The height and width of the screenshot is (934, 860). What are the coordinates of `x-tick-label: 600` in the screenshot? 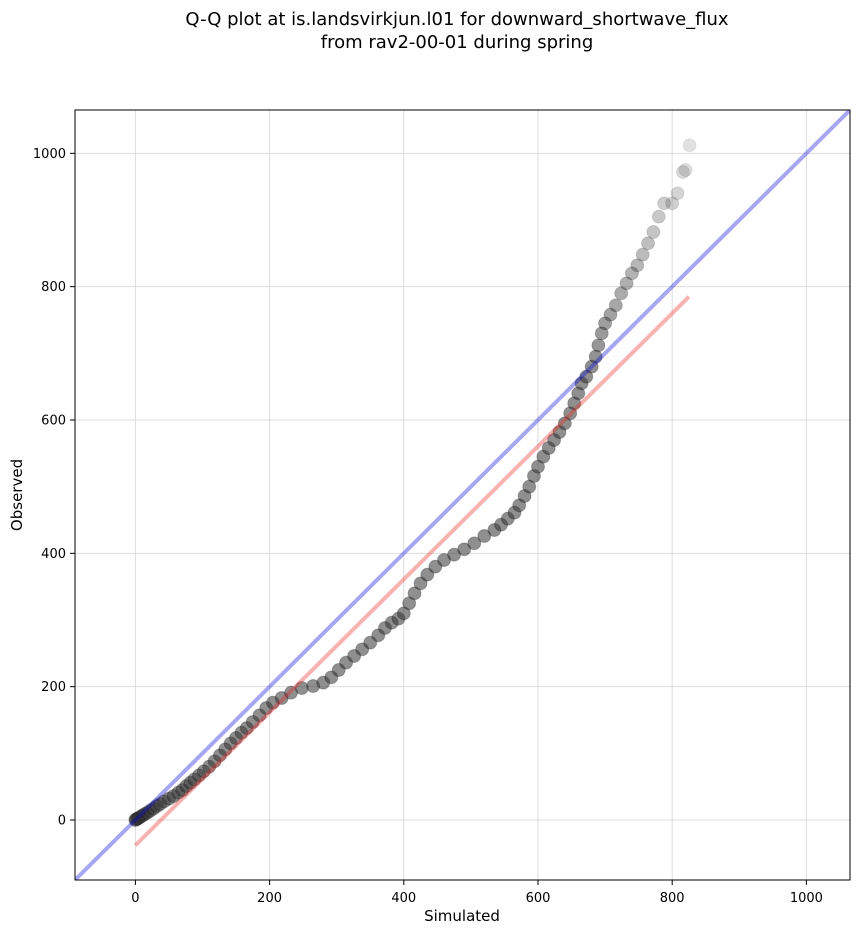 It's located at (538, 898).